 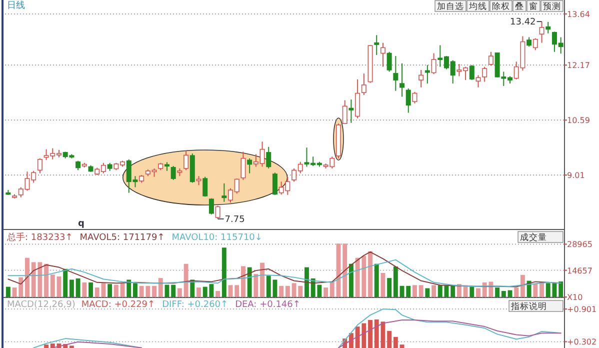 What do you see at coordinates (39, 237) in the screenshot?
I see `text: 总手: 183233↑` at bounding box center [39, 237].